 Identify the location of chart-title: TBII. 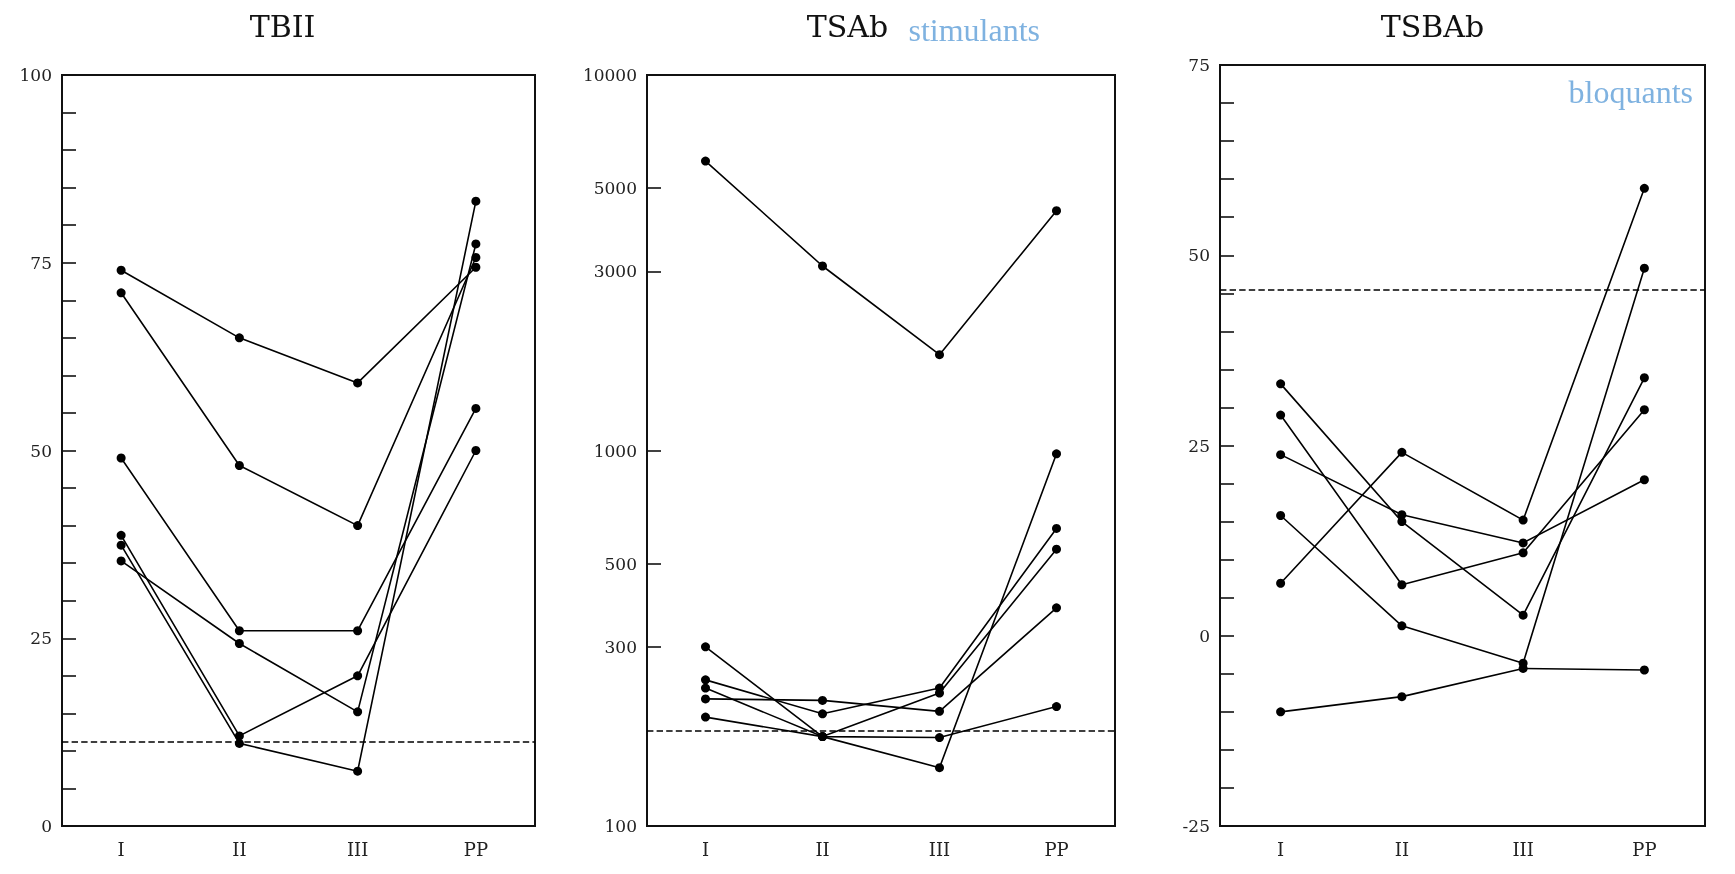
(282, 26).